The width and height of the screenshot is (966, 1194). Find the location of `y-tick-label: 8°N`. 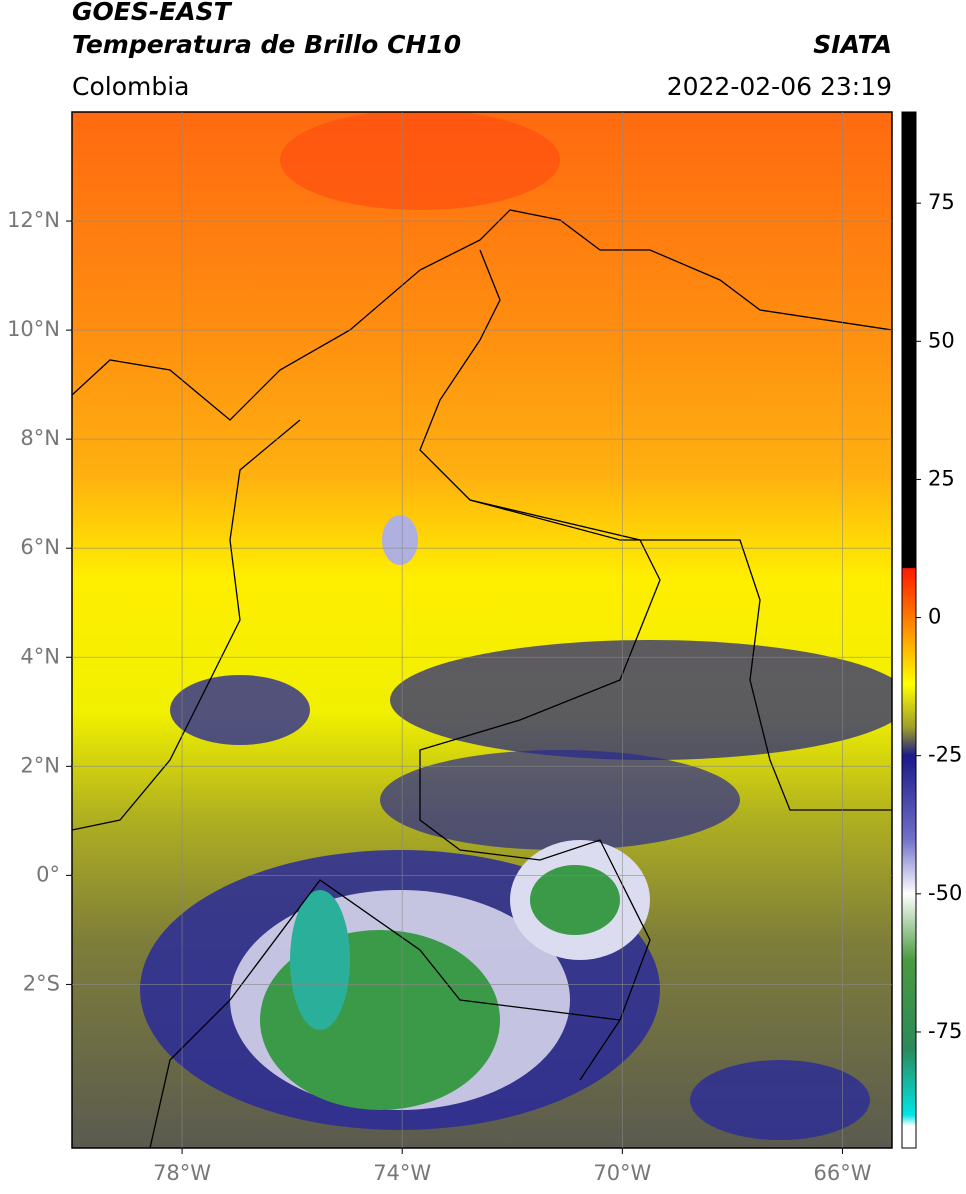

y-tick-label: 8°N is located at coordinates (40, 438).